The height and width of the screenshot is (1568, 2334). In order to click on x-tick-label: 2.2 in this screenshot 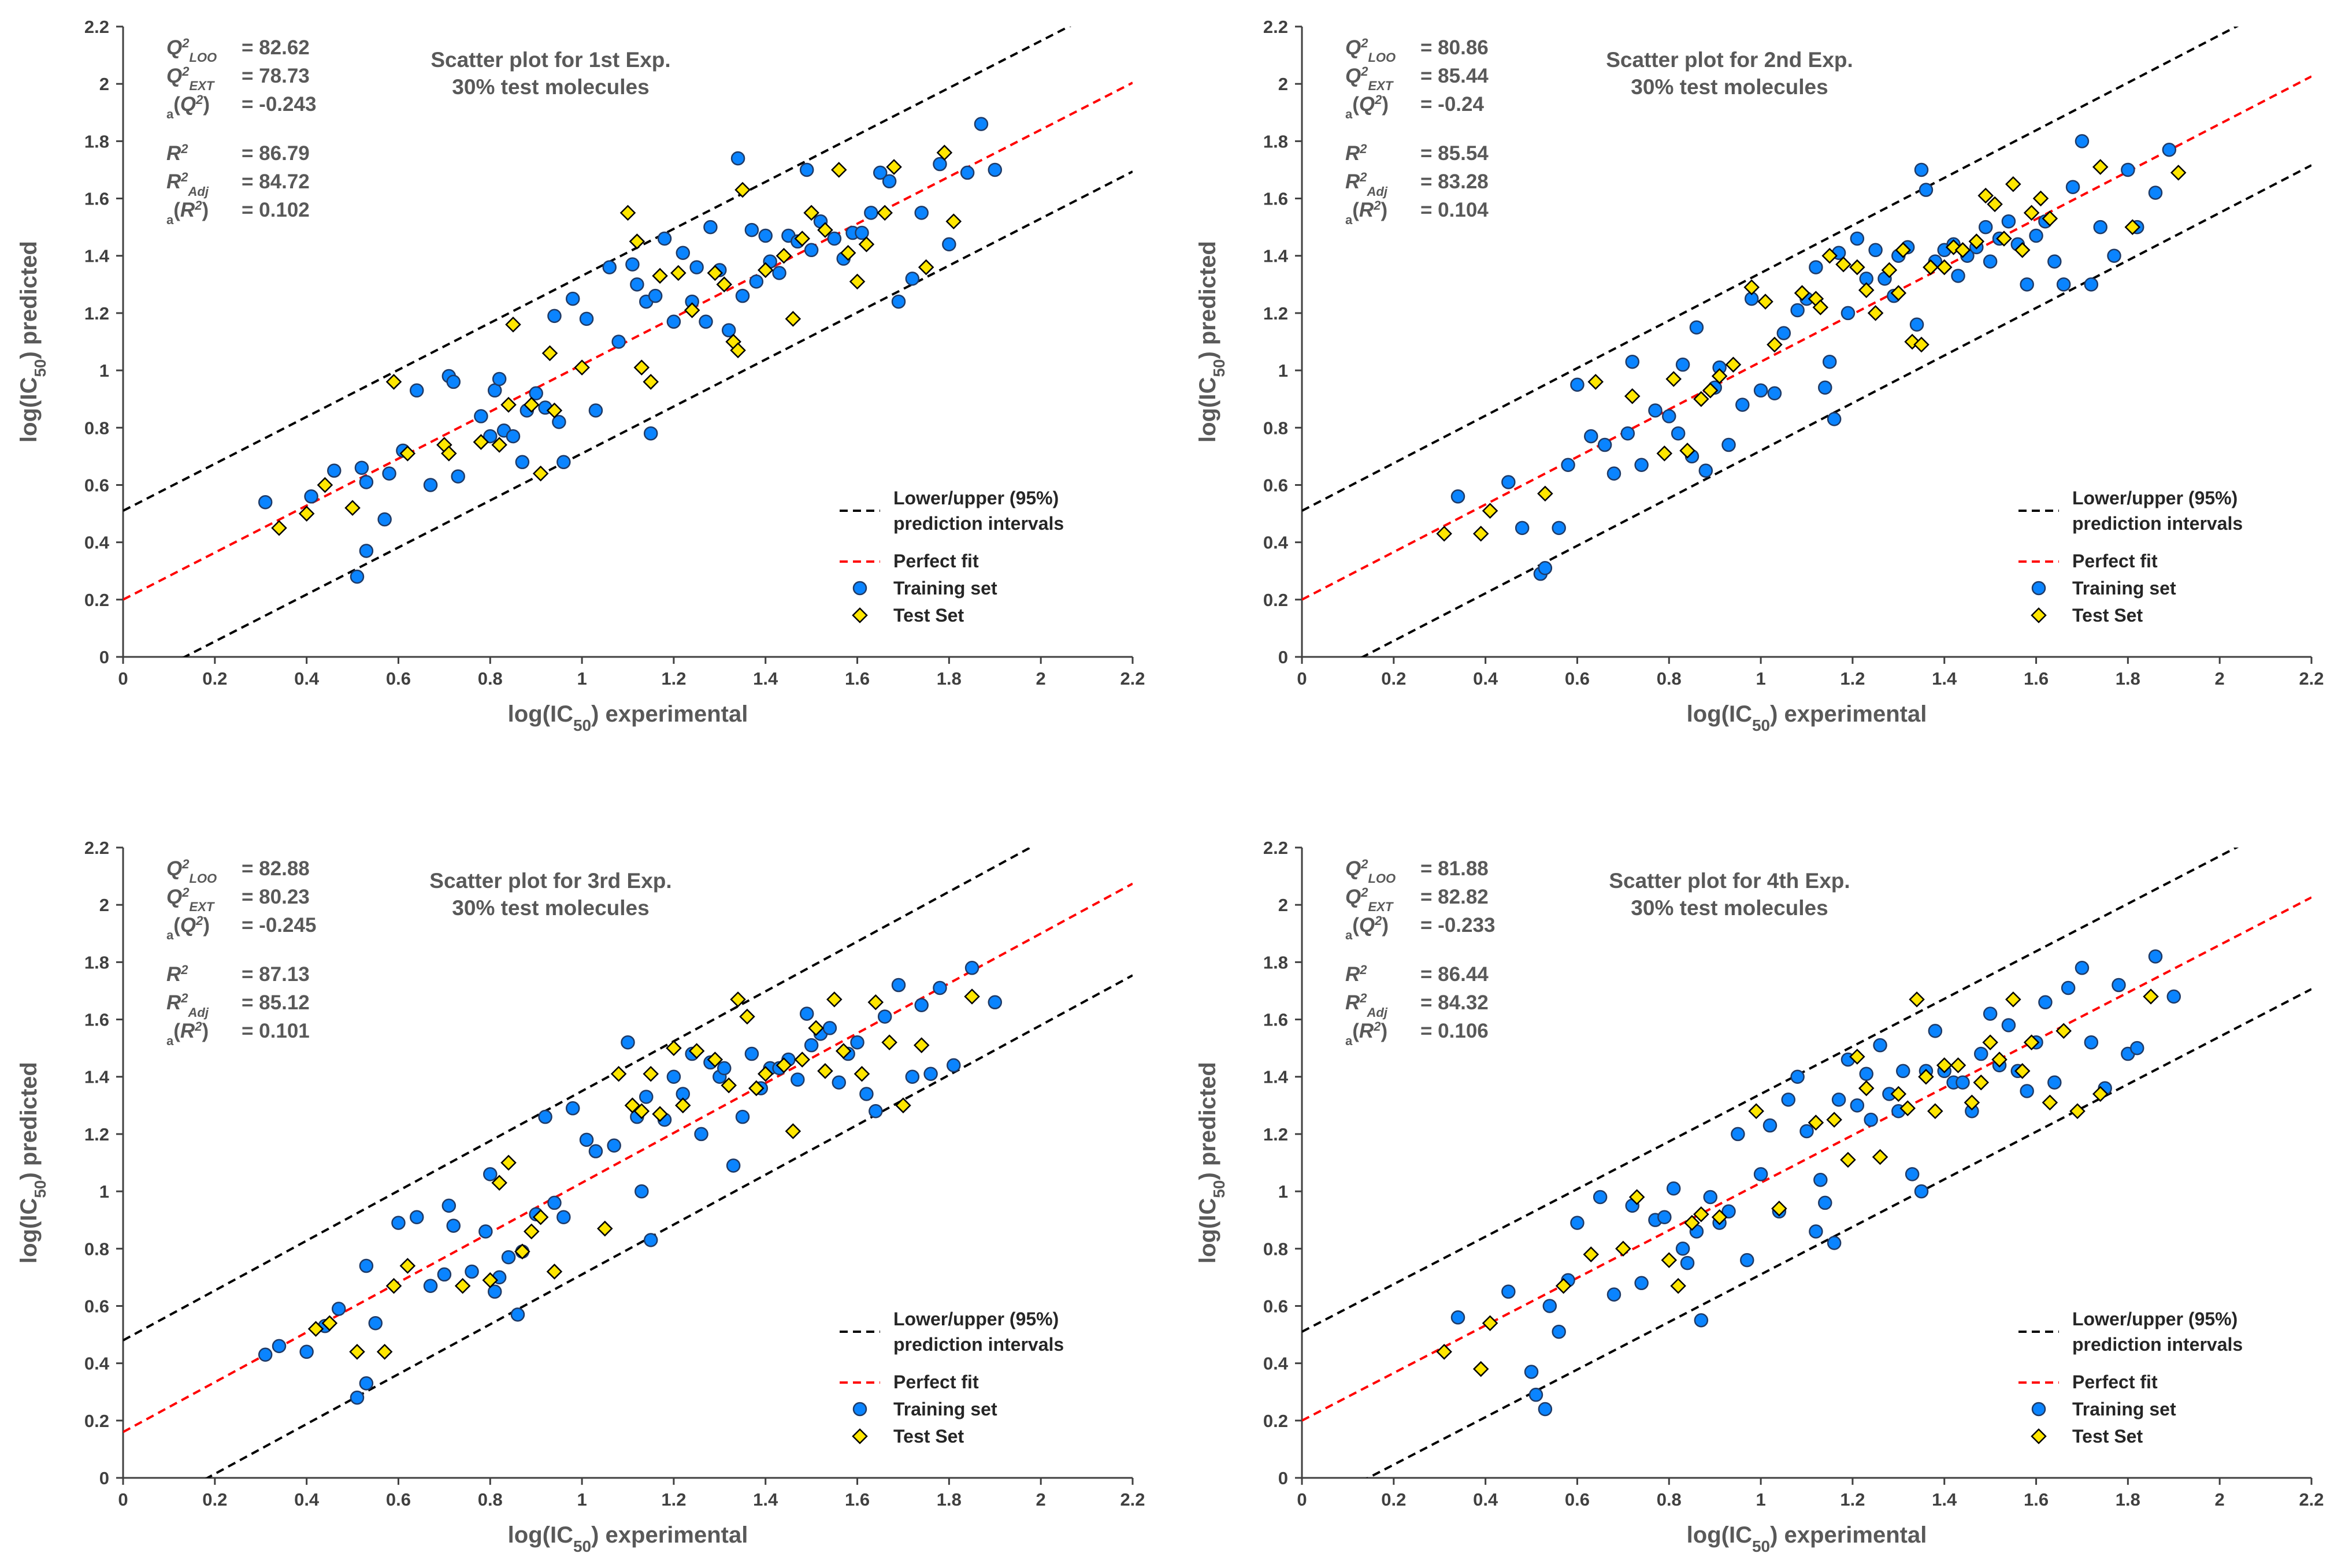, I will do `click(2312, 678)`.